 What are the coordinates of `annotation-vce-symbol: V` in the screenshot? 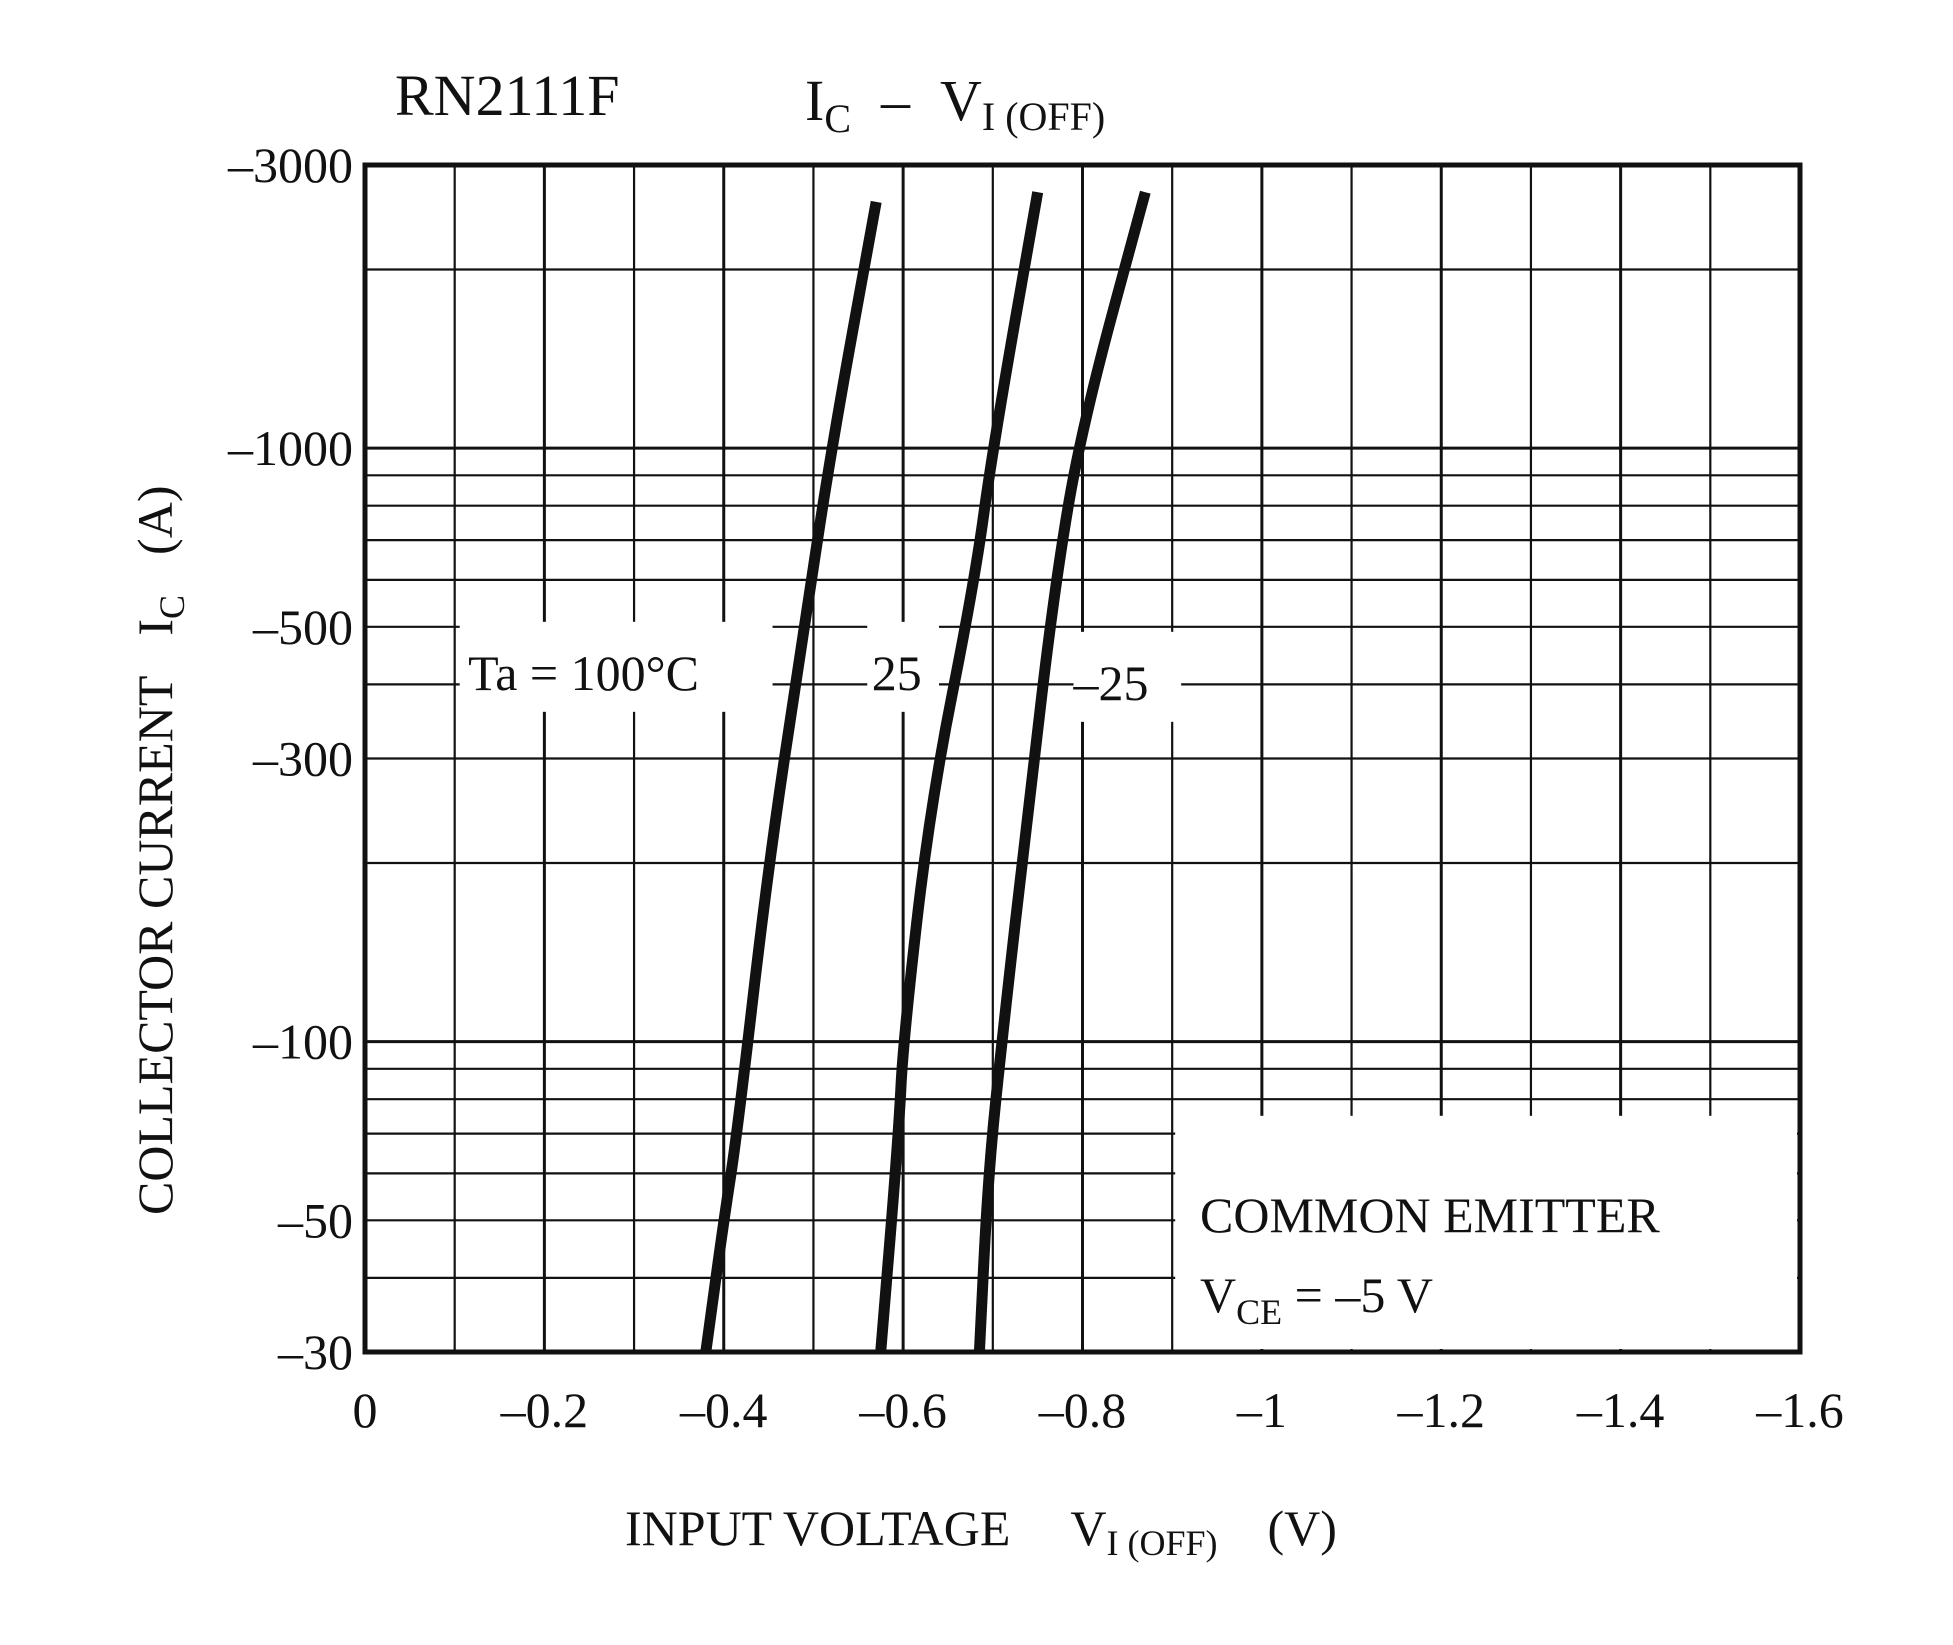 It's located at (1218, 1295).